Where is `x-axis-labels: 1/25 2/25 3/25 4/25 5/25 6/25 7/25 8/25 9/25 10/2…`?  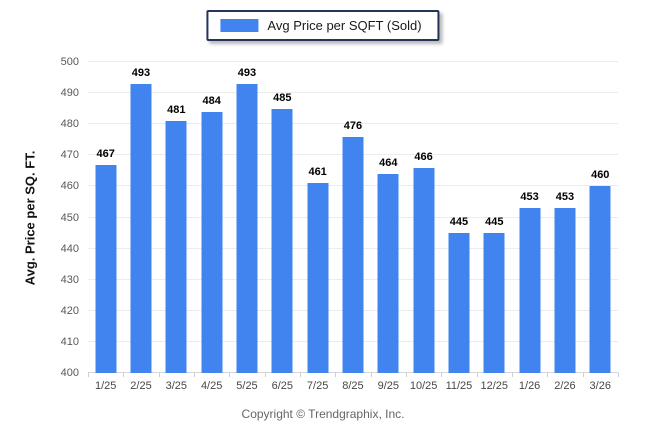 x-axis-labels: 1/25 2/25 3/25 4/25 5/25 6/25 7/25 8/25 9/25 10/2… is located at coordinates (353, 386).